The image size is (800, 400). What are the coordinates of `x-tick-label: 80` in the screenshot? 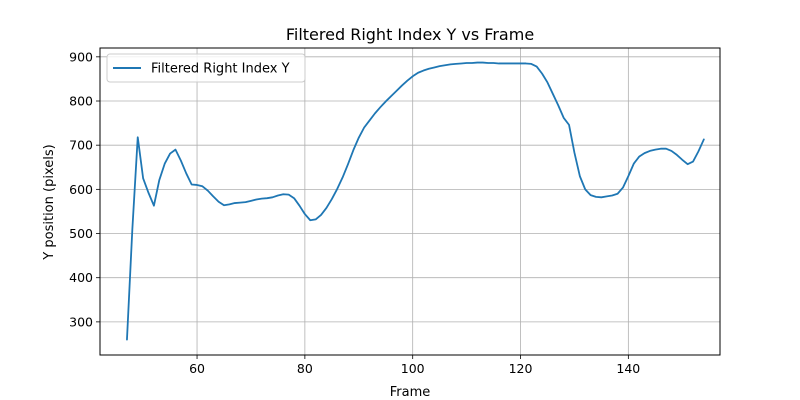 It's located at (305, 368).